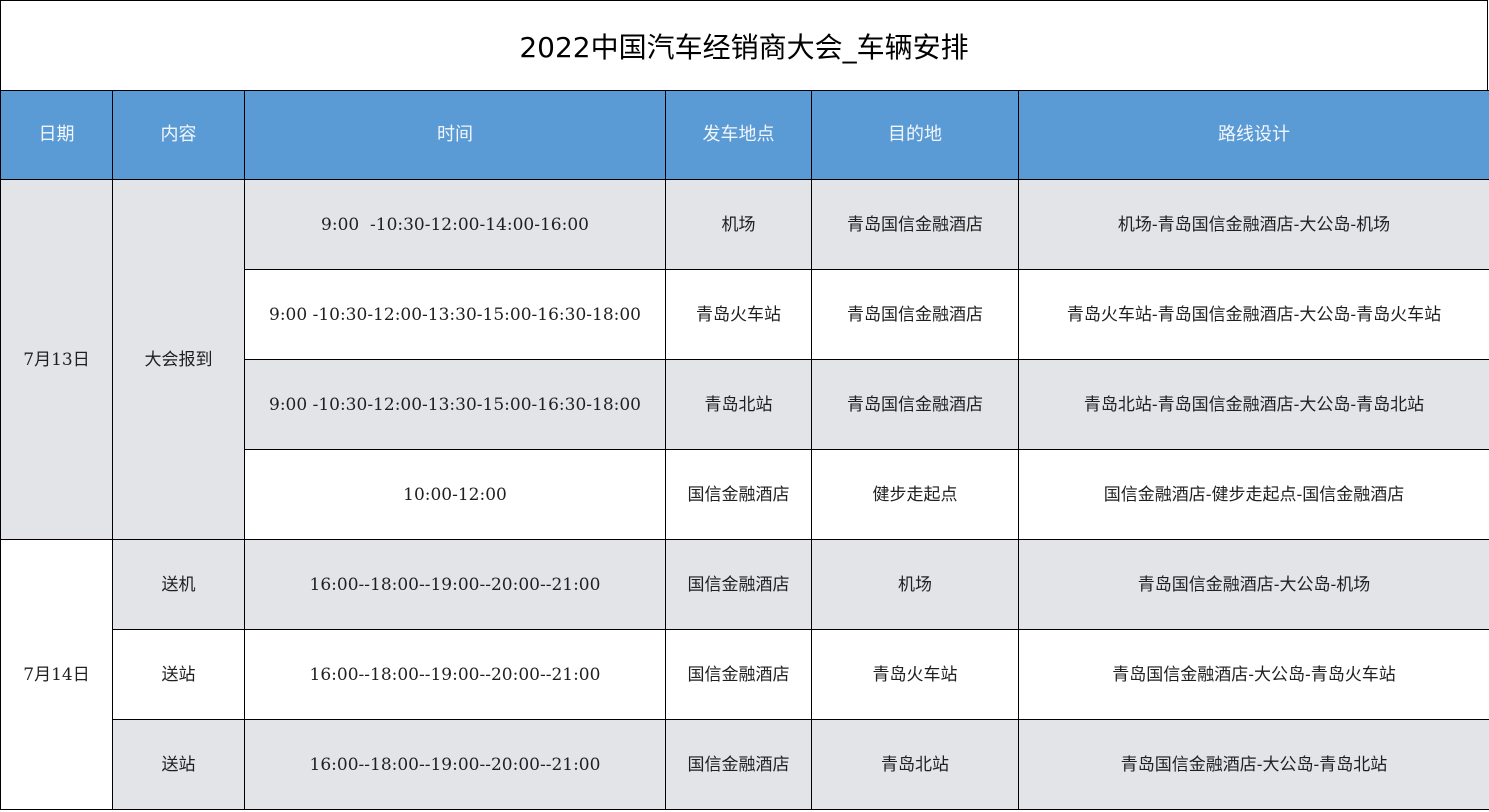  What do you see at coordinates (56, 359) in the screenshot?
I see `date-cell: 7月13日` at bounding box center [56, 359].